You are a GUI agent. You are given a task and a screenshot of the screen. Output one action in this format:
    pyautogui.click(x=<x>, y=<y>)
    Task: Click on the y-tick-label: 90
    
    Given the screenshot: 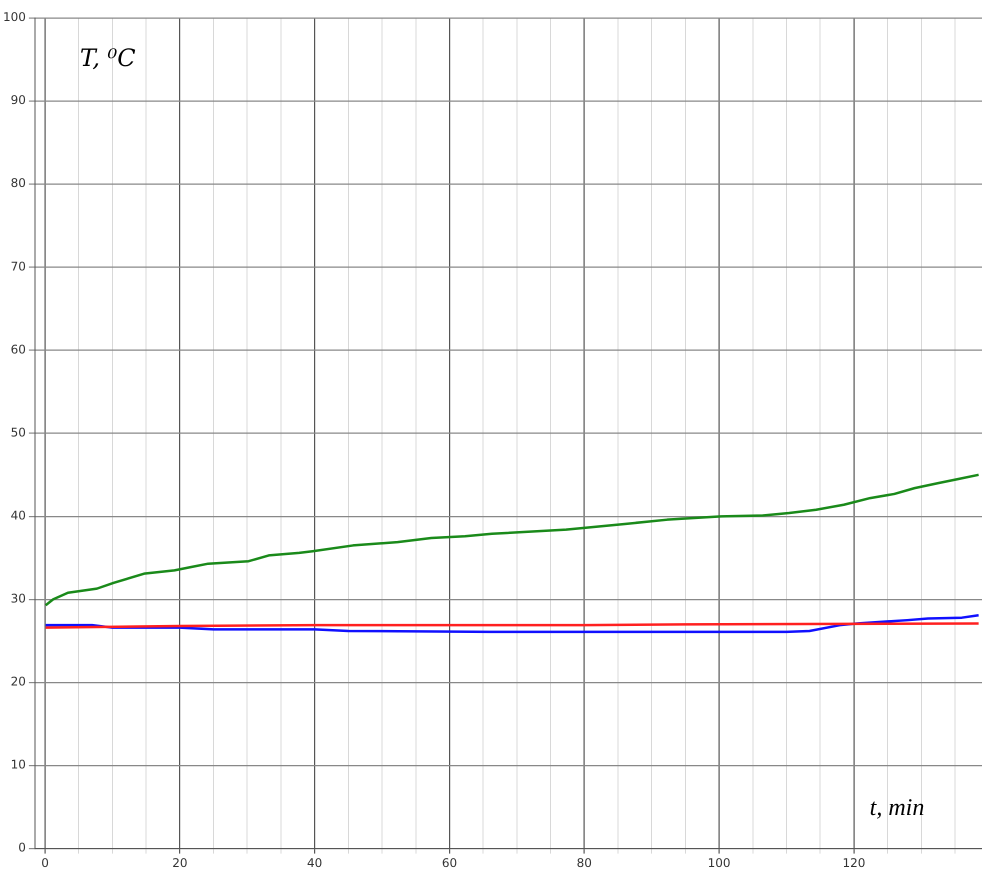 What is the action you would take?
    pyautogui.click(x=18, y=100)
    